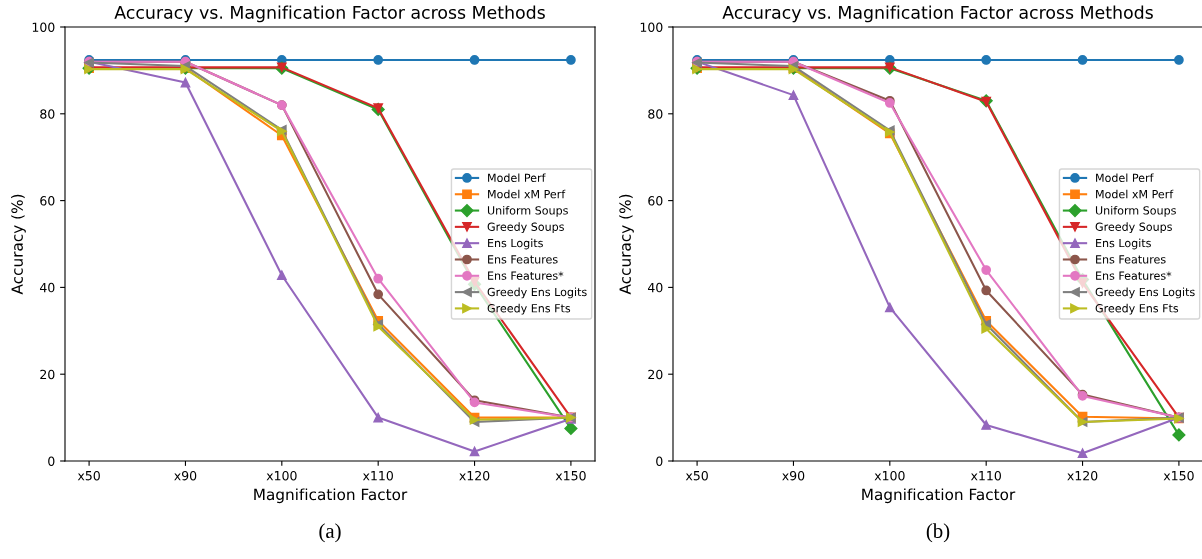 The image size is (1202, 559). Describe the element at coordinates (938, 533) in the screenshot. I see `text: (b)` at that location.